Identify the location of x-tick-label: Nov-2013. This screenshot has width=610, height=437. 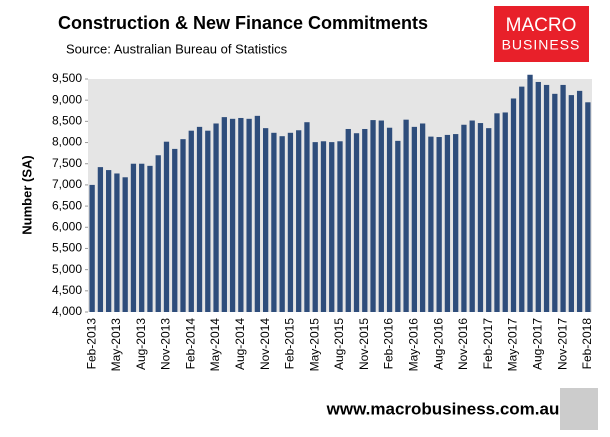
(166, 344).